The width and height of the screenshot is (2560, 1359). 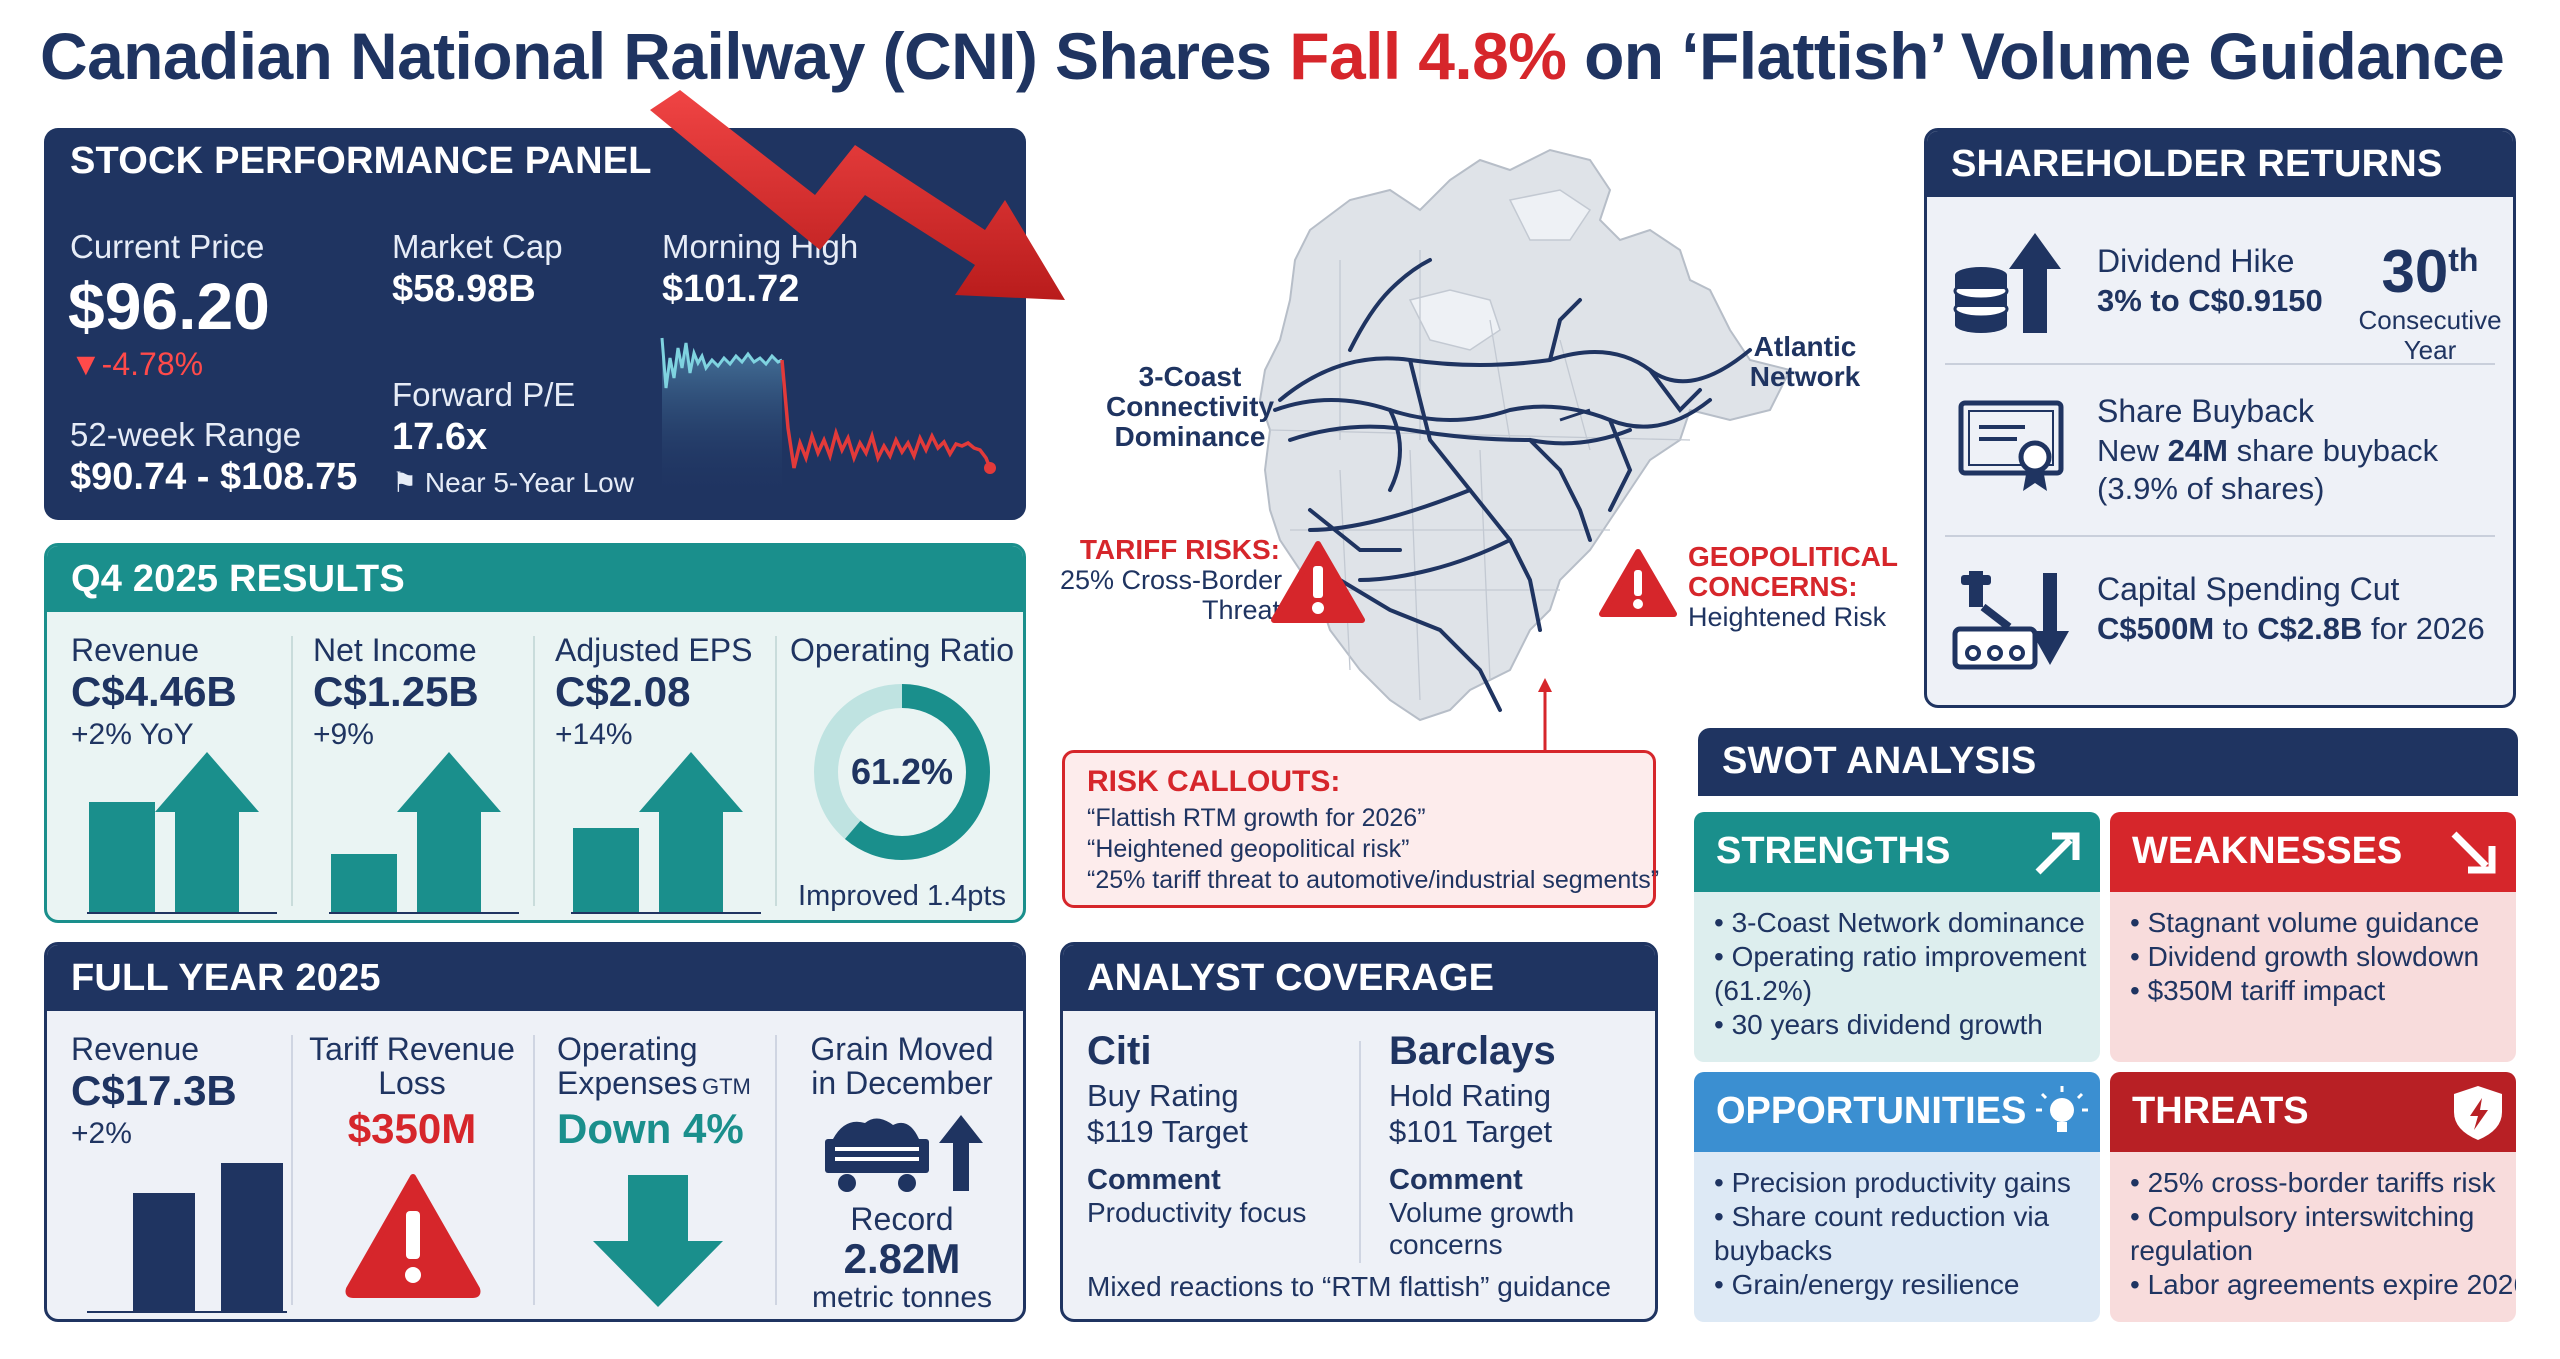 I want to click on opex-value: Down 4%, so click(x=650, y=1128).